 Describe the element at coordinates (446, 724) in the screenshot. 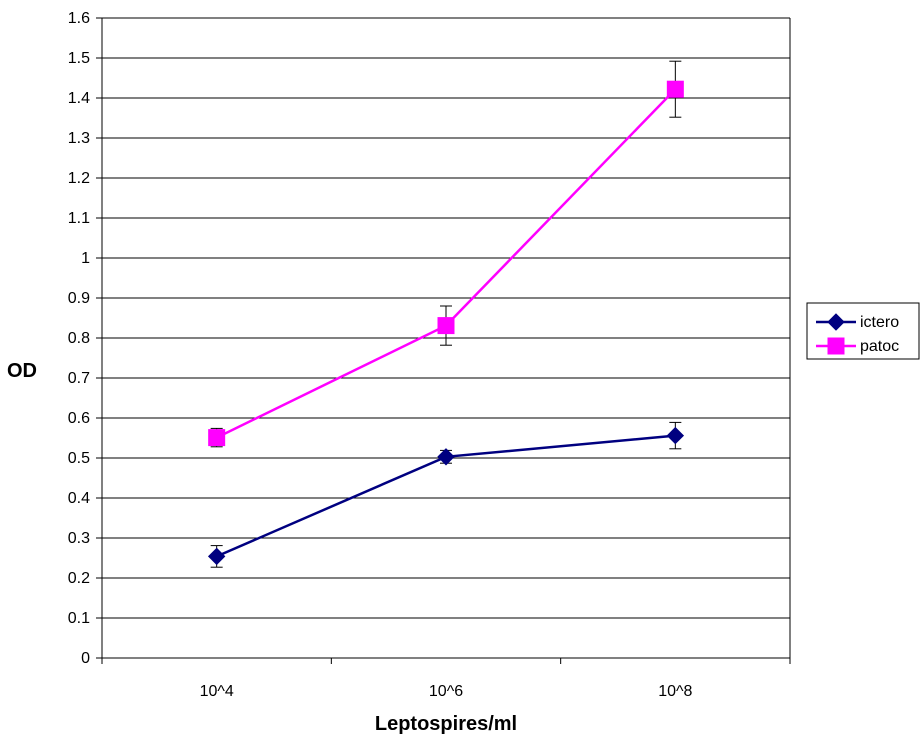

I see `x-axis-title: Leptospires/ml` at that location.